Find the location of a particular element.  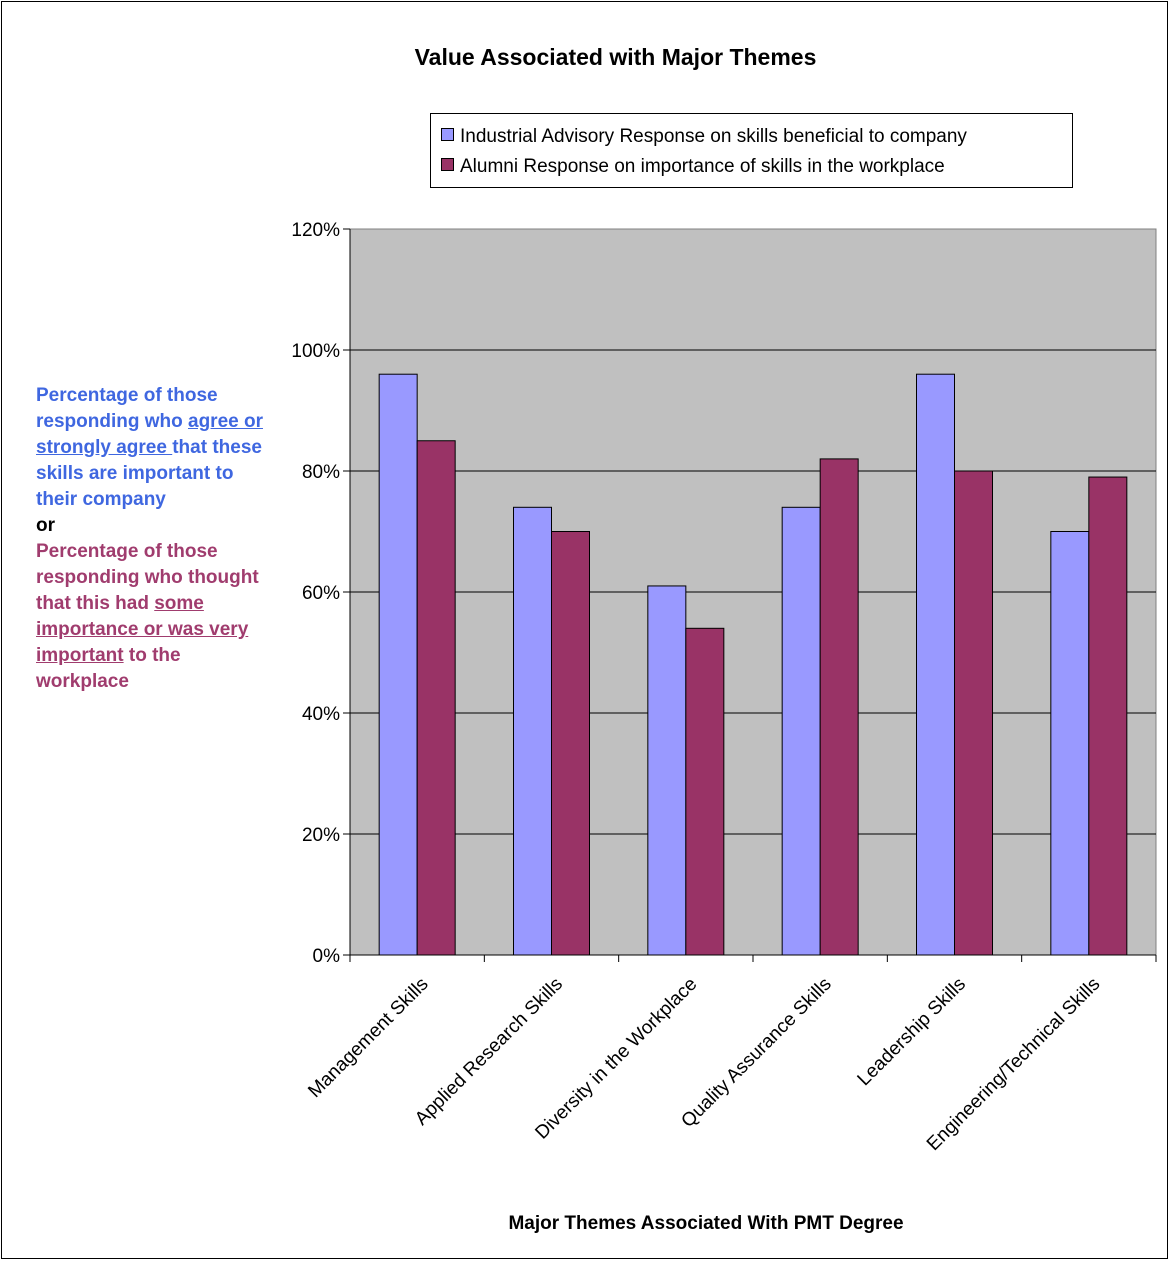

y-tick-label: 40% is located at coordinates (321, 714).